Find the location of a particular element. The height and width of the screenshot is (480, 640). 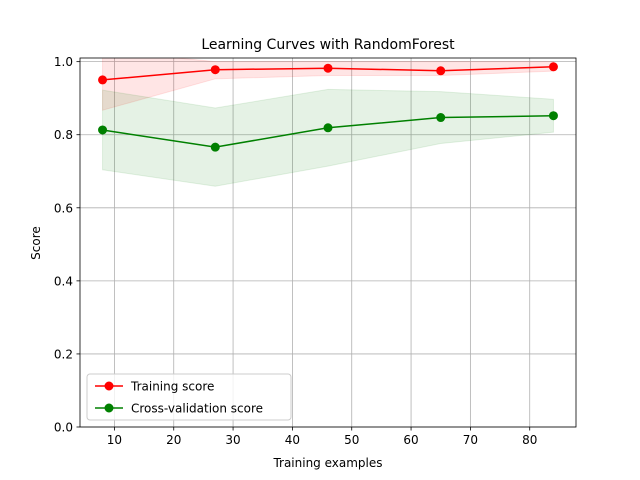

x-tick-label-4: 50 is located at coordinates (351, 440).